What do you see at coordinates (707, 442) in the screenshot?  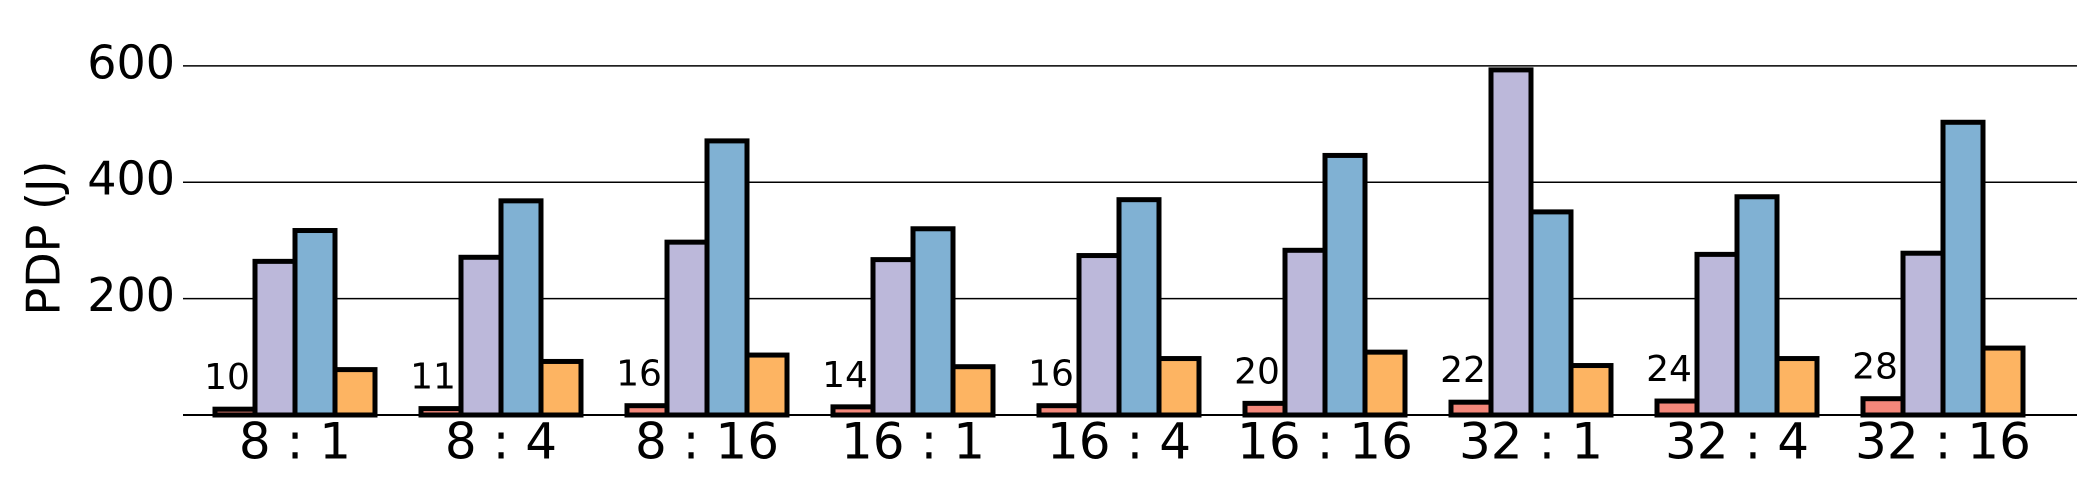 I see `x-tick-label: 8 : 16` at bounding box center [707, 442].